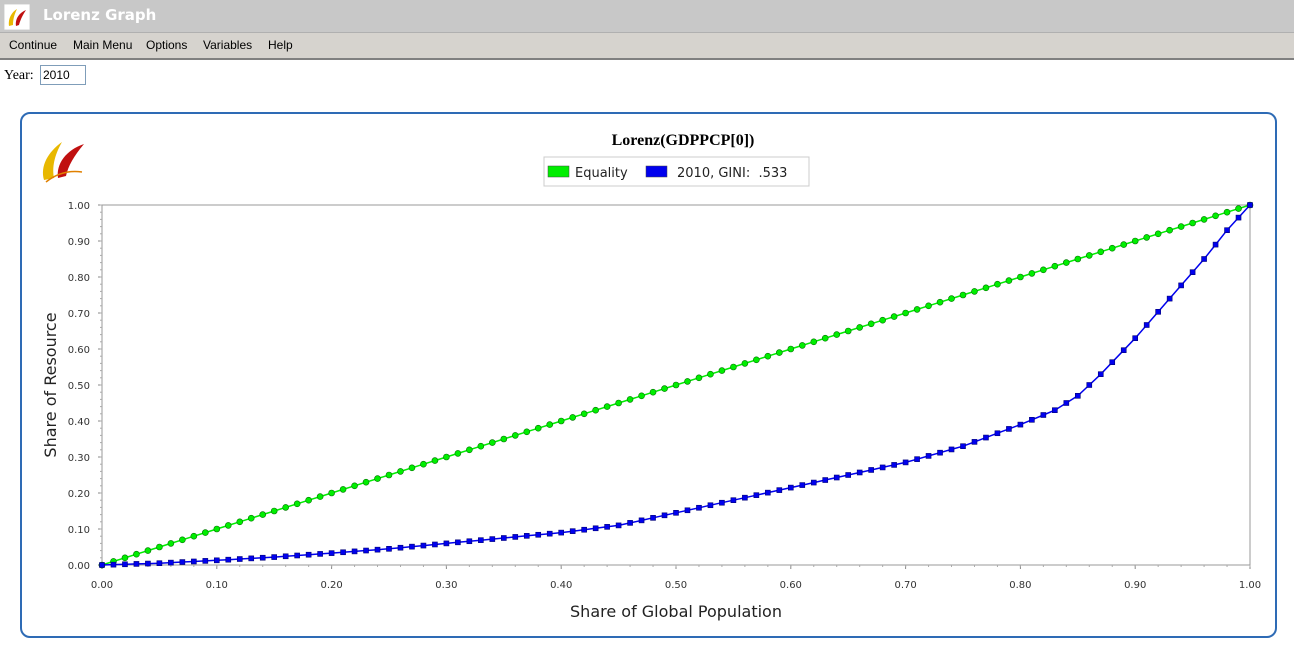 Image resolution: width=1294 pixels, height=651 pixels. Describe the element at coordinates (19, 75) in the screenshot. I see `year-label: Year:` at that location.